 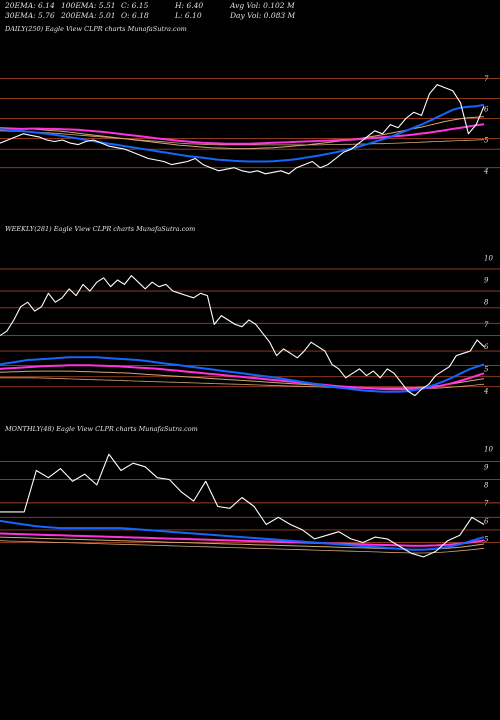 What do you see at coordinates (262, 5) in the screenshot?
I see `avg-vol-label: Avg Vol: 0.102 M` at bounding box center [262, 5].